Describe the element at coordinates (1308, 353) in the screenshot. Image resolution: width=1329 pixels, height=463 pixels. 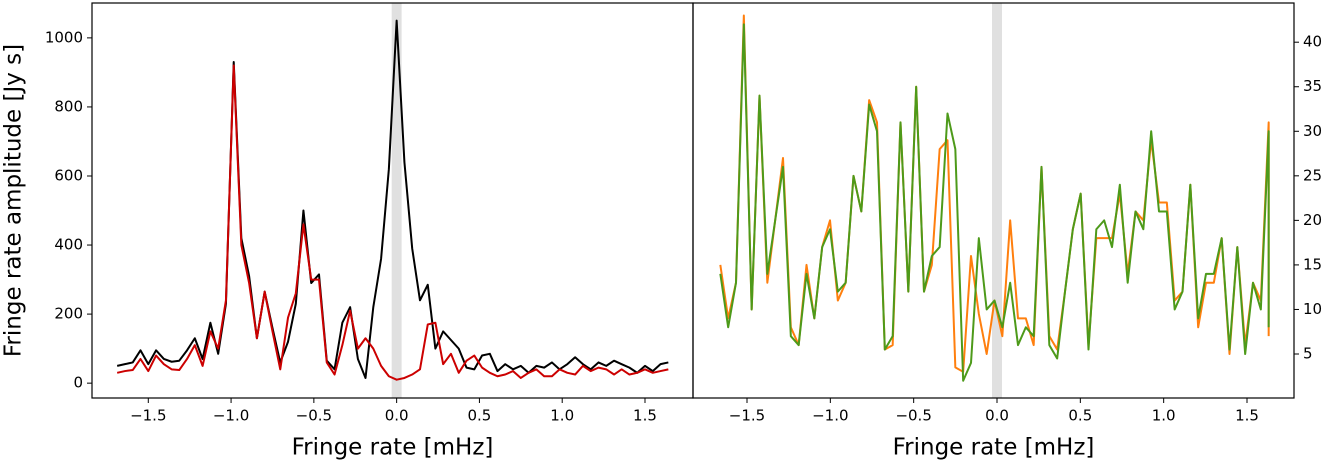
I see `y-tick-label: 5` at that location.